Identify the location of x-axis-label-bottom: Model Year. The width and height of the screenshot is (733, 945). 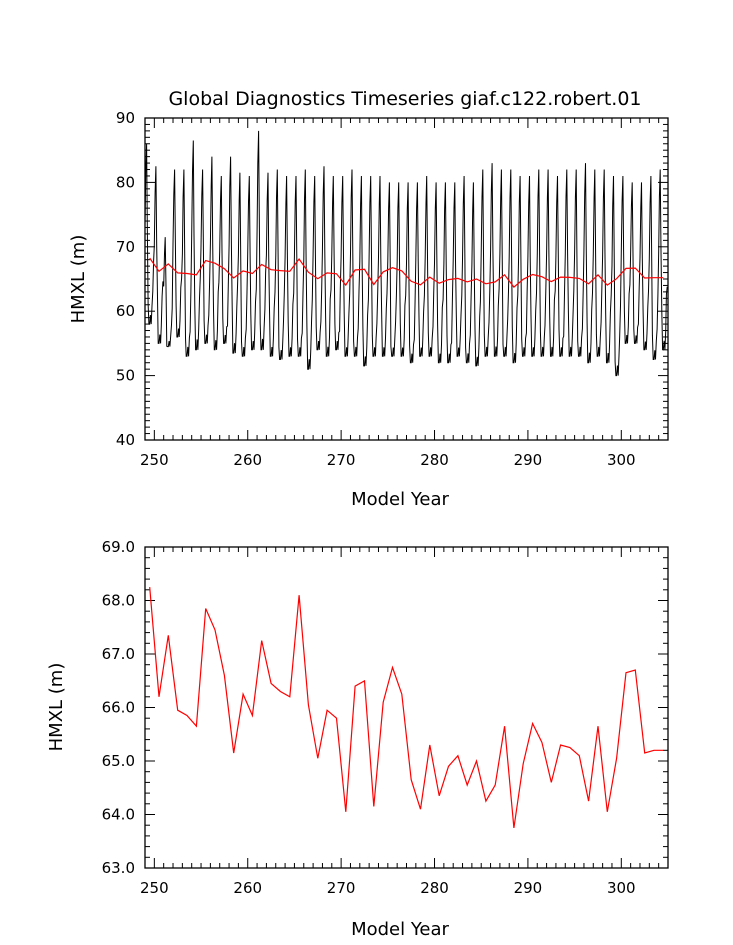
(400, 929).